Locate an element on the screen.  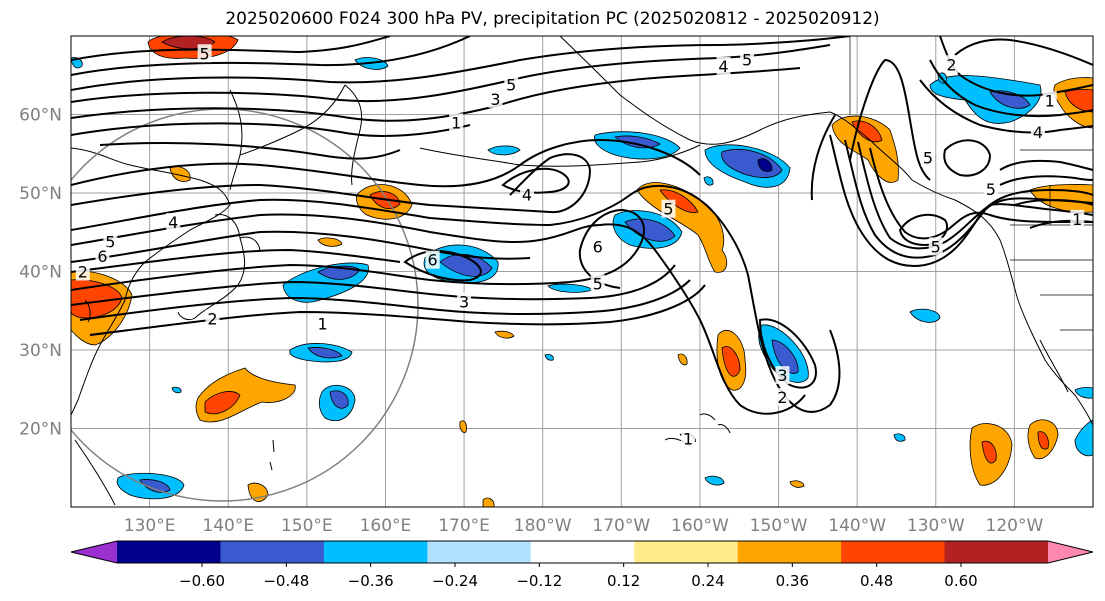
colorbar-extend-min is located at coordinates (94, 552).